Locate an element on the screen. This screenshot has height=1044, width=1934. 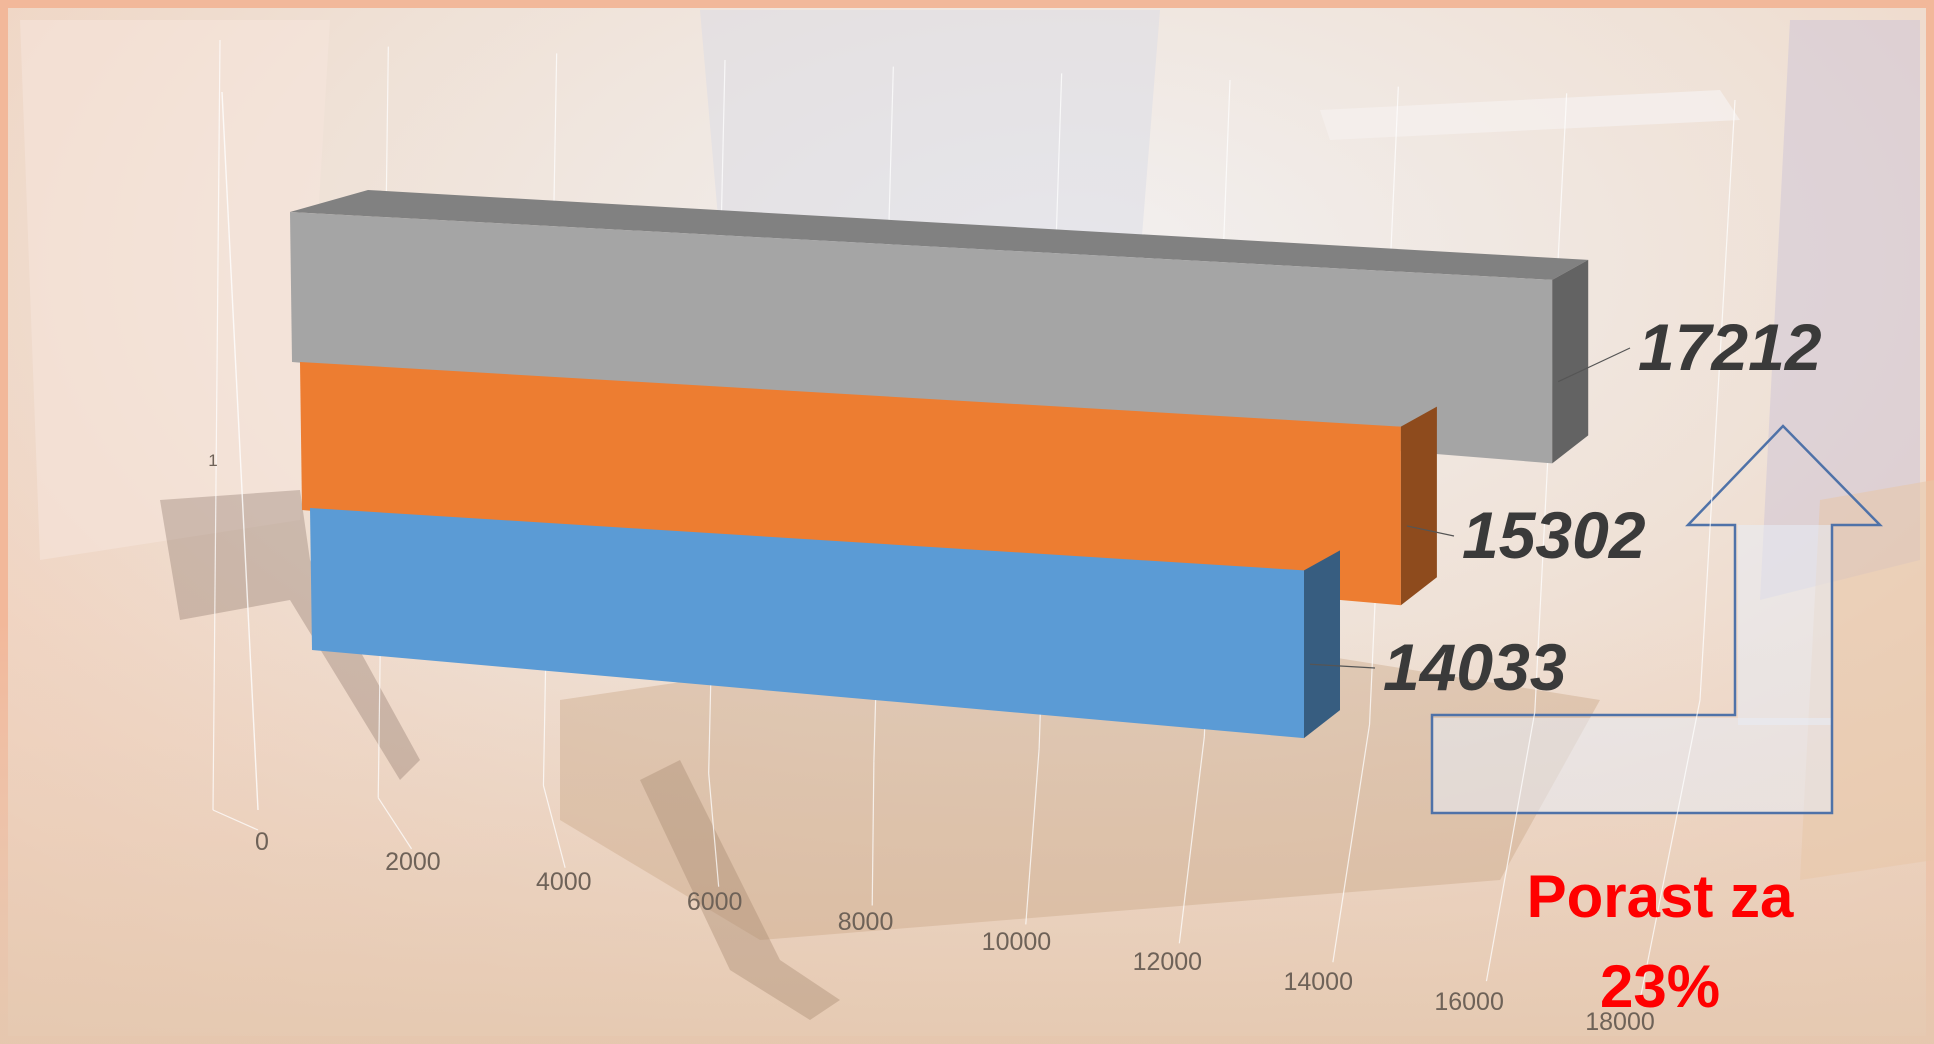
x-tick-label: 8000 is located at coordinates (866, 922).